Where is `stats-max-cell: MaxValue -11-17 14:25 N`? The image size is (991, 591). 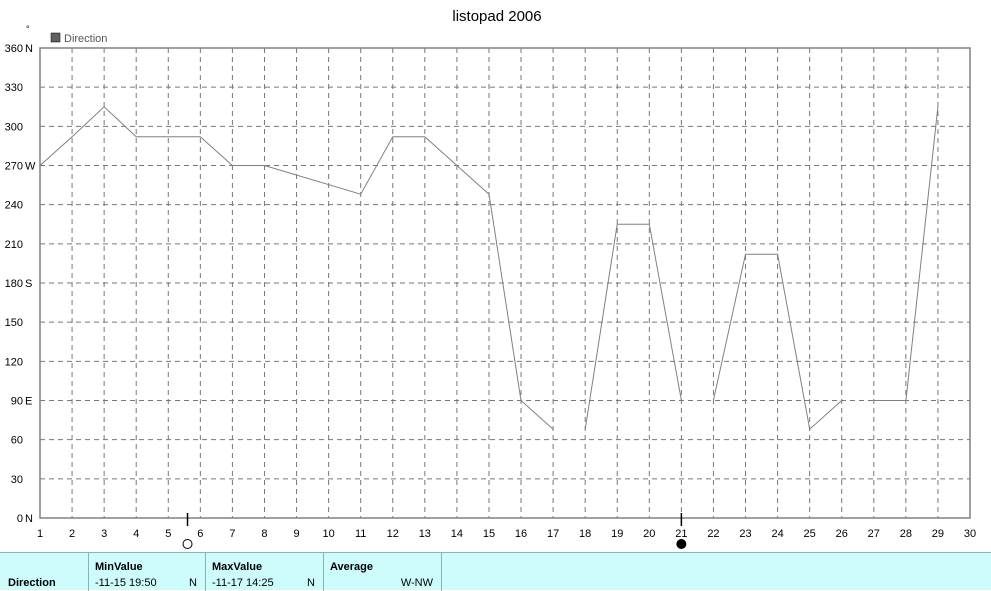
stats-max-cell: MaxValue -11-17 14:25 N is located at coordinates (265, 572).